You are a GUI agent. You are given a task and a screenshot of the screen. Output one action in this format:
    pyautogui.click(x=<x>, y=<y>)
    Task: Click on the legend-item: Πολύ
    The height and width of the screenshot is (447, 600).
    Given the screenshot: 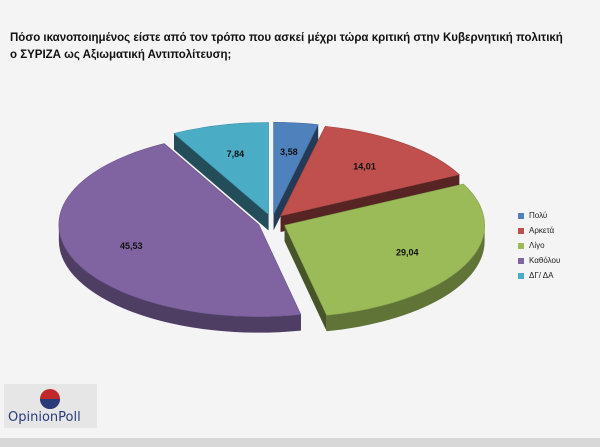 What is the action you would take?
    pyautogui.click(x=539, y=215)
    